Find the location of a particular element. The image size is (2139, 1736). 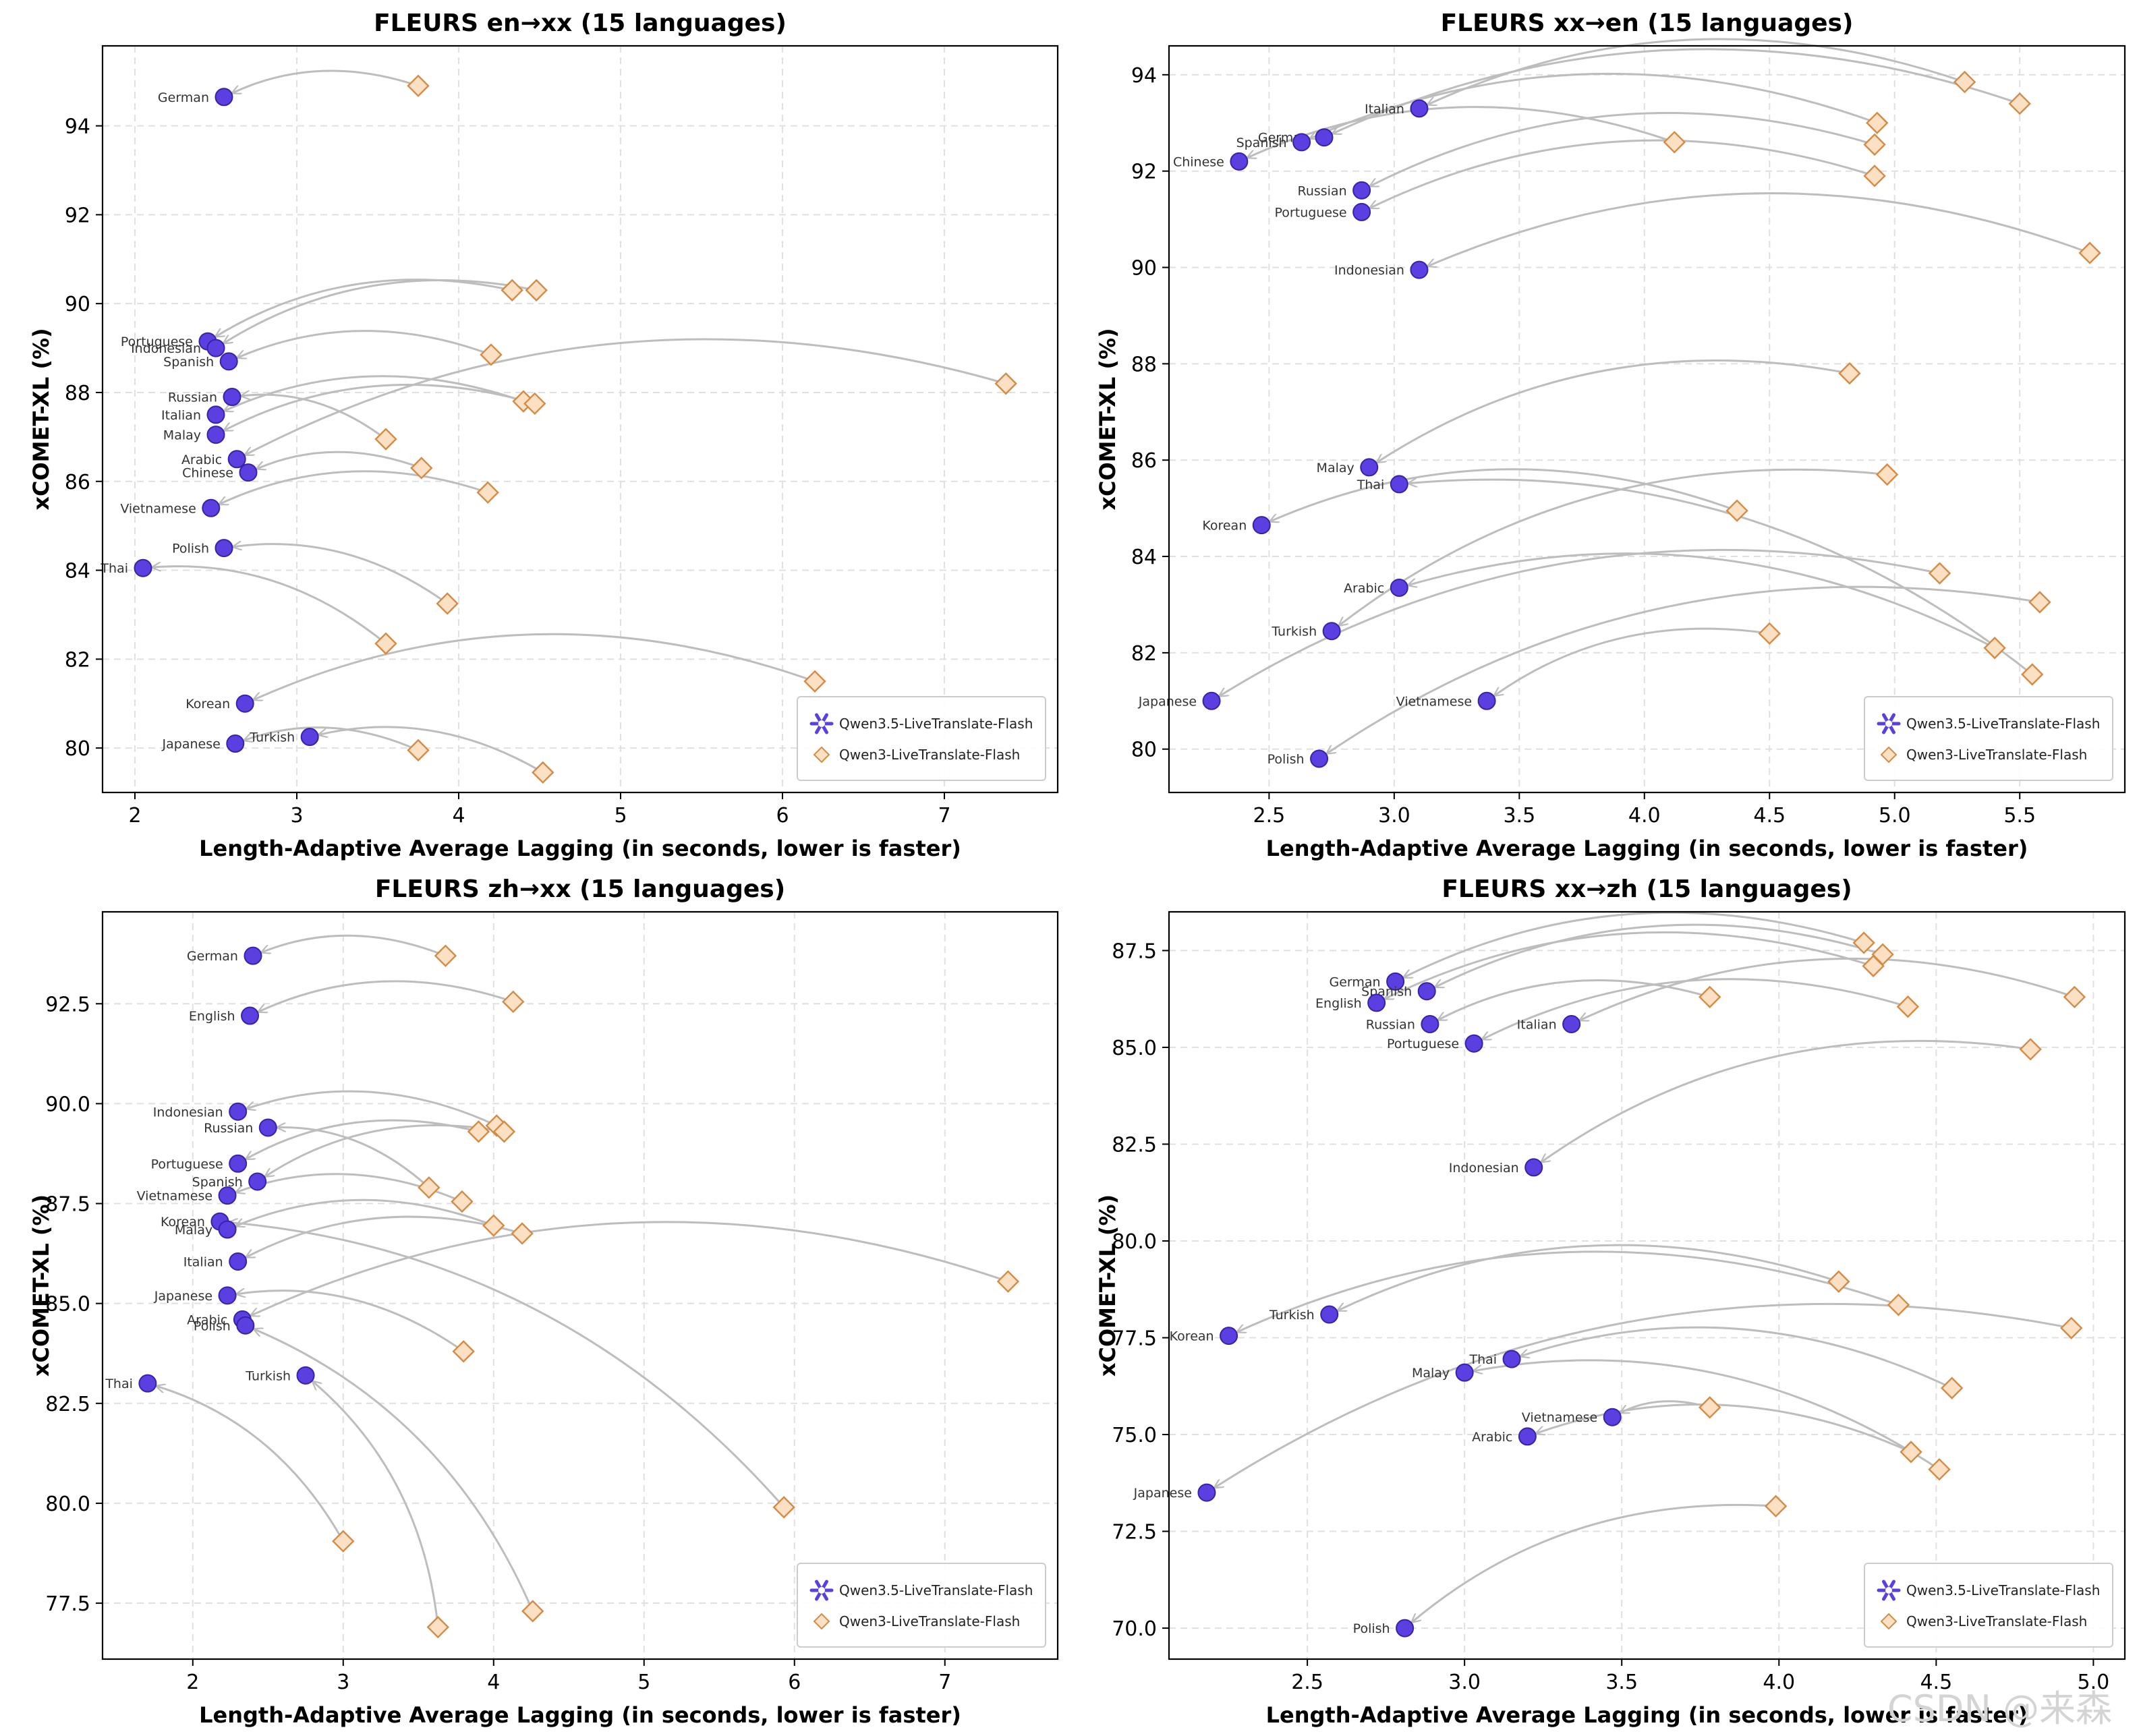

chart-title: FLEURS en→xx (15 languages) is located at coordinates (580, 23).